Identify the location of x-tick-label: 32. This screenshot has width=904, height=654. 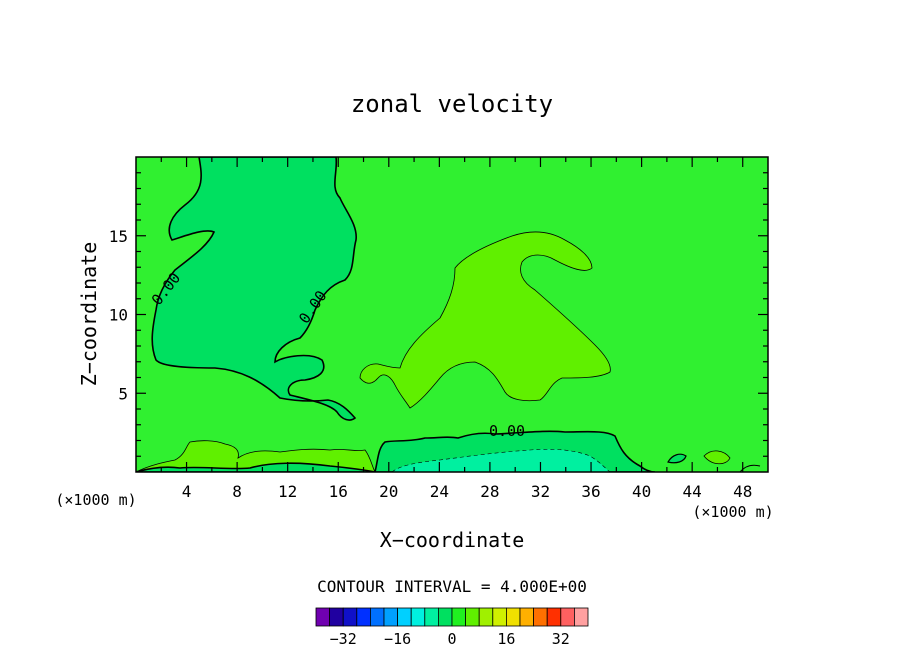
(540, 491).